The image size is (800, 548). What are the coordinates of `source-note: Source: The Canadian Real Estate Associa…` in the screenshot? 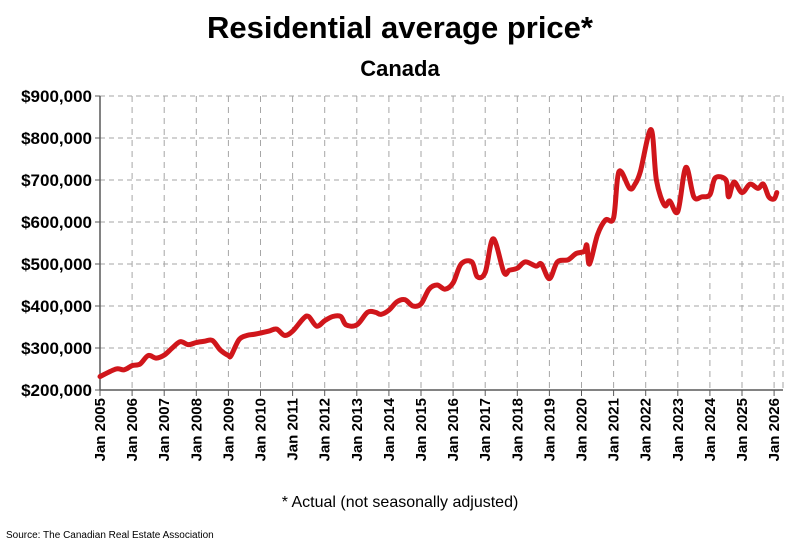 It's located at (110, 535).